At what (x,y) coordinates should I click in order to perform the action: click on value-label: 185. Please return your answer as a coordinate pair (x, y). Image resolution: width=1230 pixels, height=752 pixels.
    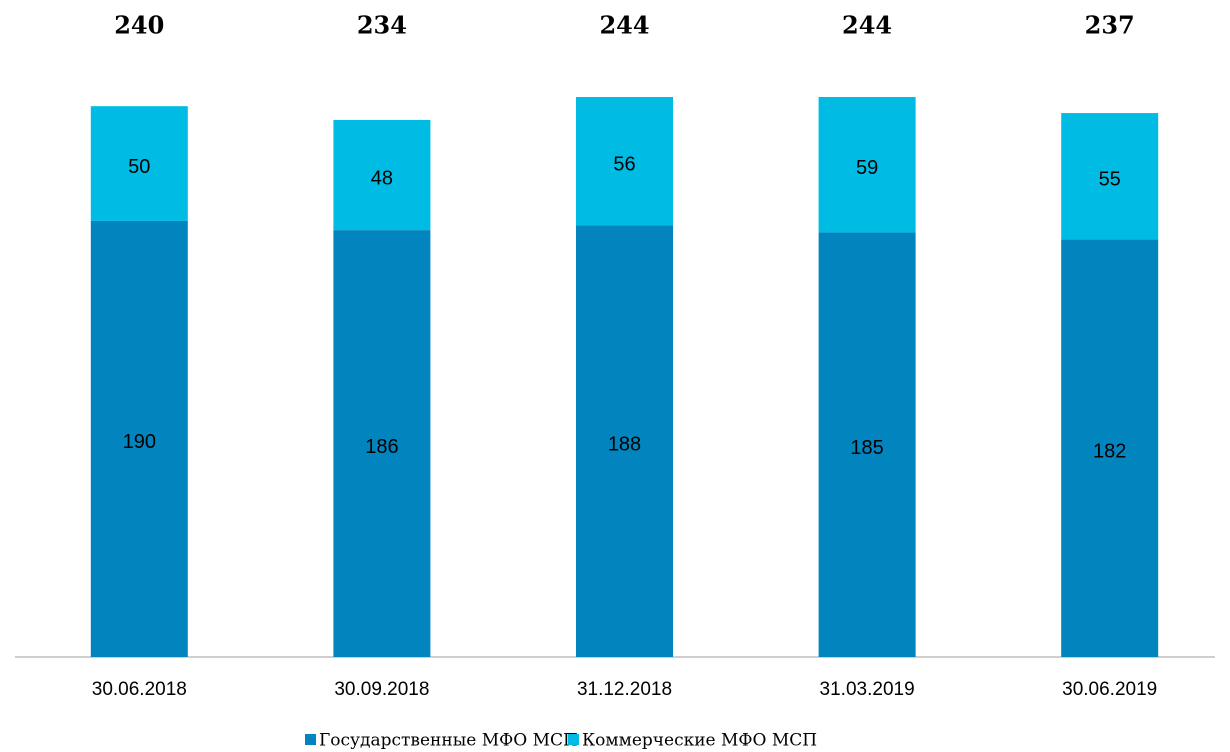
    Looking at the image, I should click on (866, 448).